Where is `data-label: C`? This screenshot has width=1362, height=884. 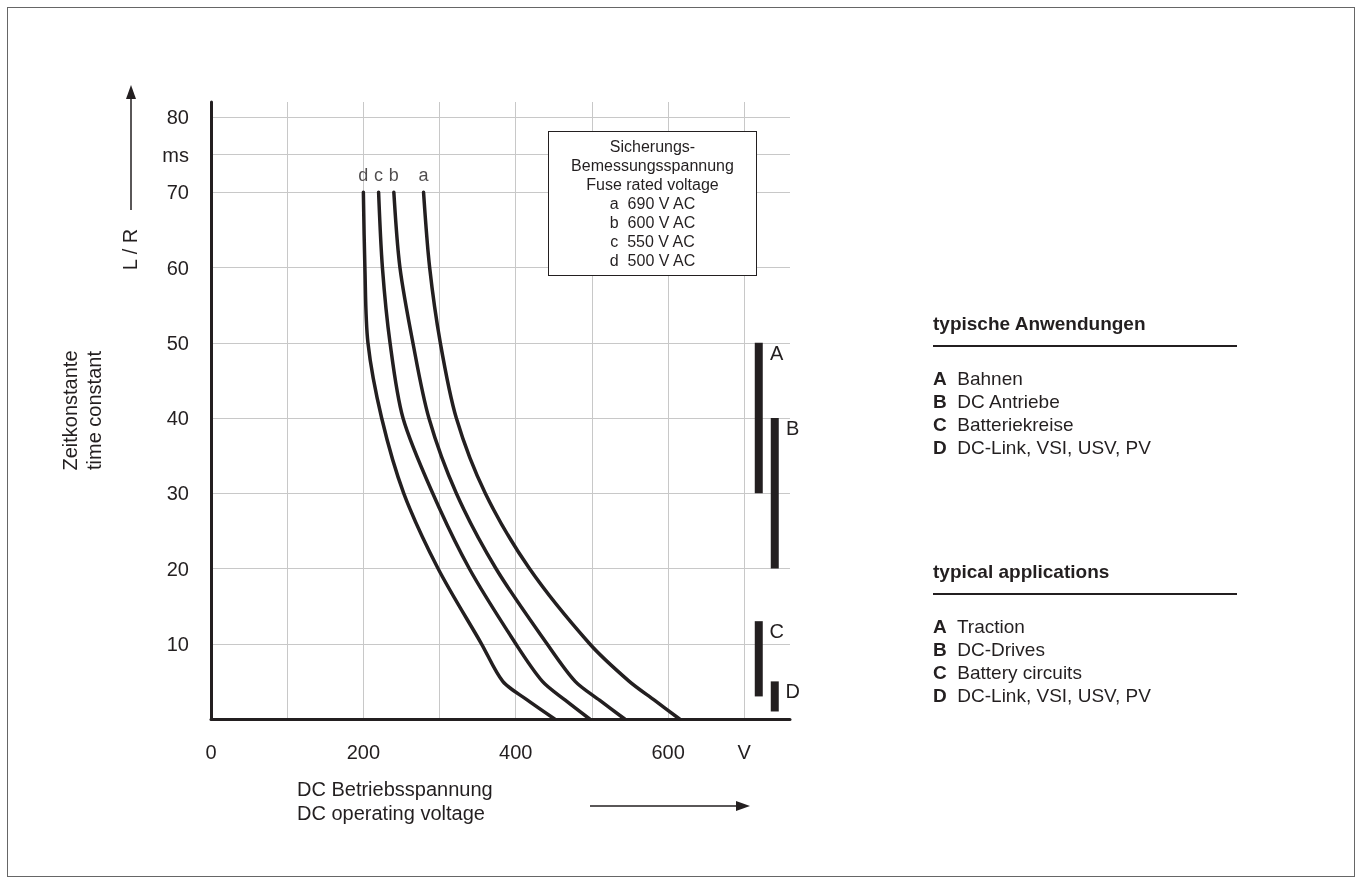 data-label: C is located at coordinates (776, 631).